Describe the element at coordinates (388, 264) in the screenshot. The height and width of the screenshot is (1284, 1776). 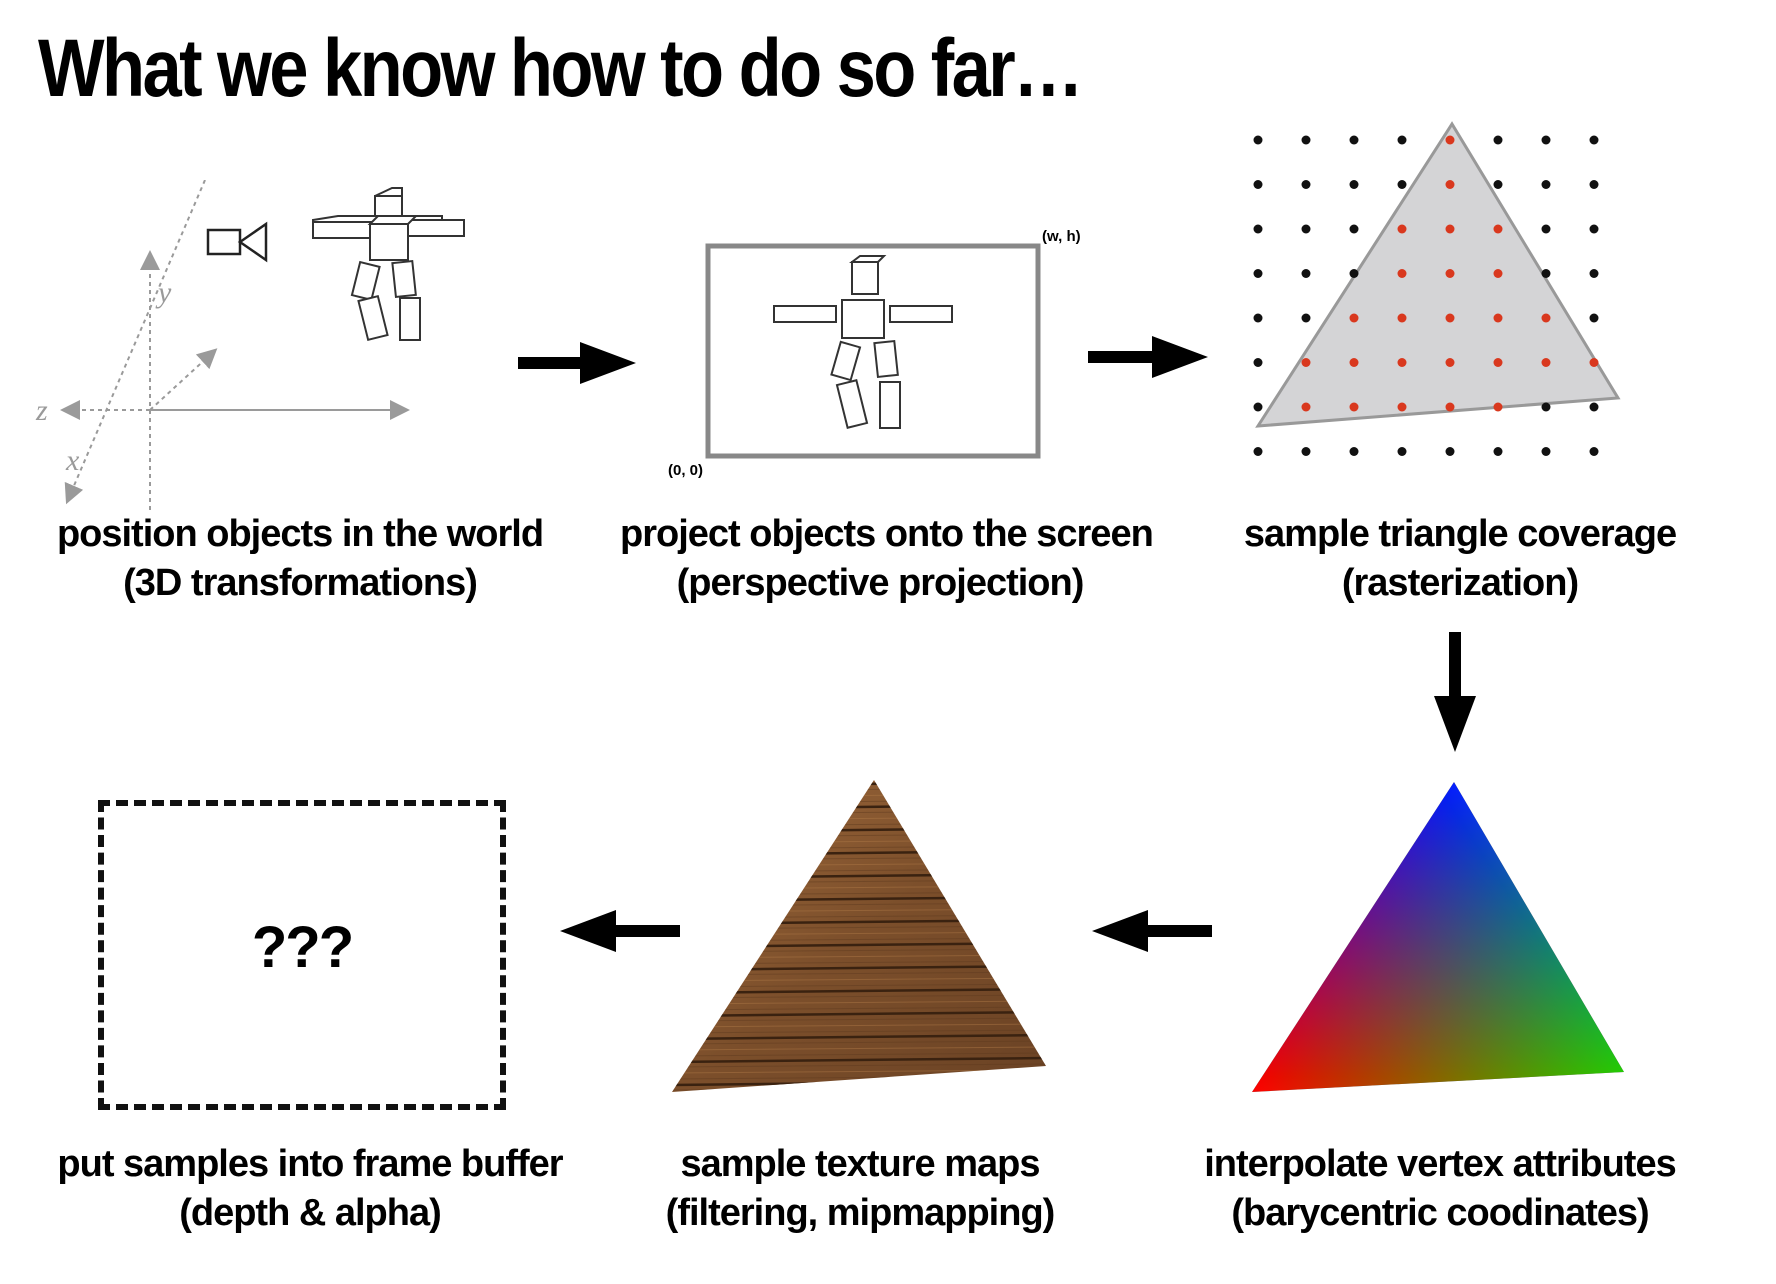
I see `robot-figure` at that location.